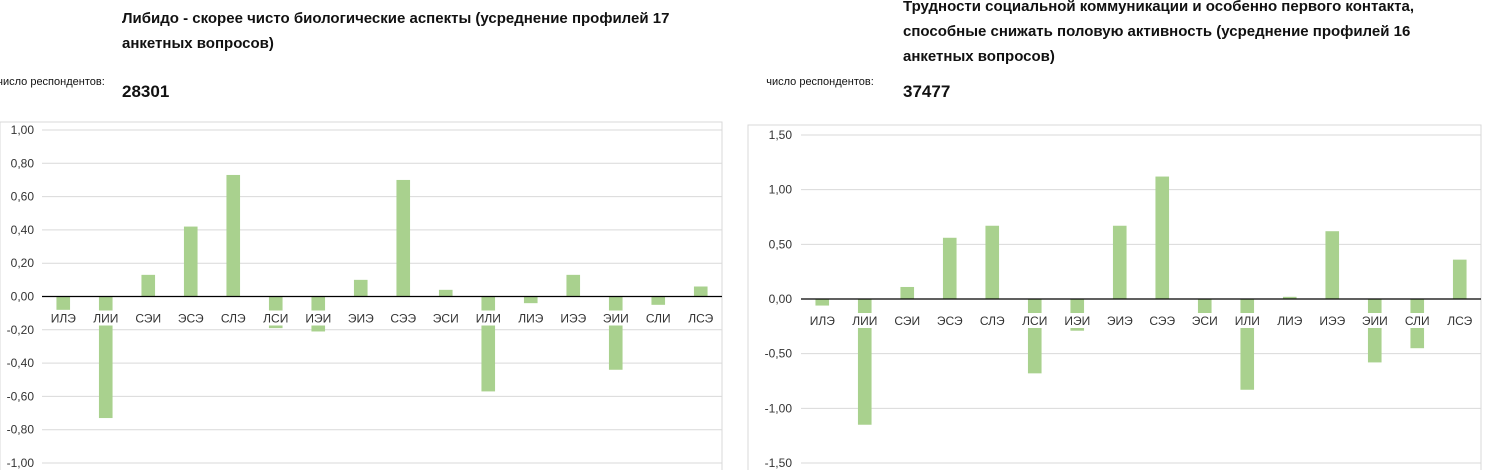 The height and width of the screenshot is (470, 1490). Describe the element at coordinates (23, 163) in the screenshot. I see `y-tick-label: 0,80` at that location.